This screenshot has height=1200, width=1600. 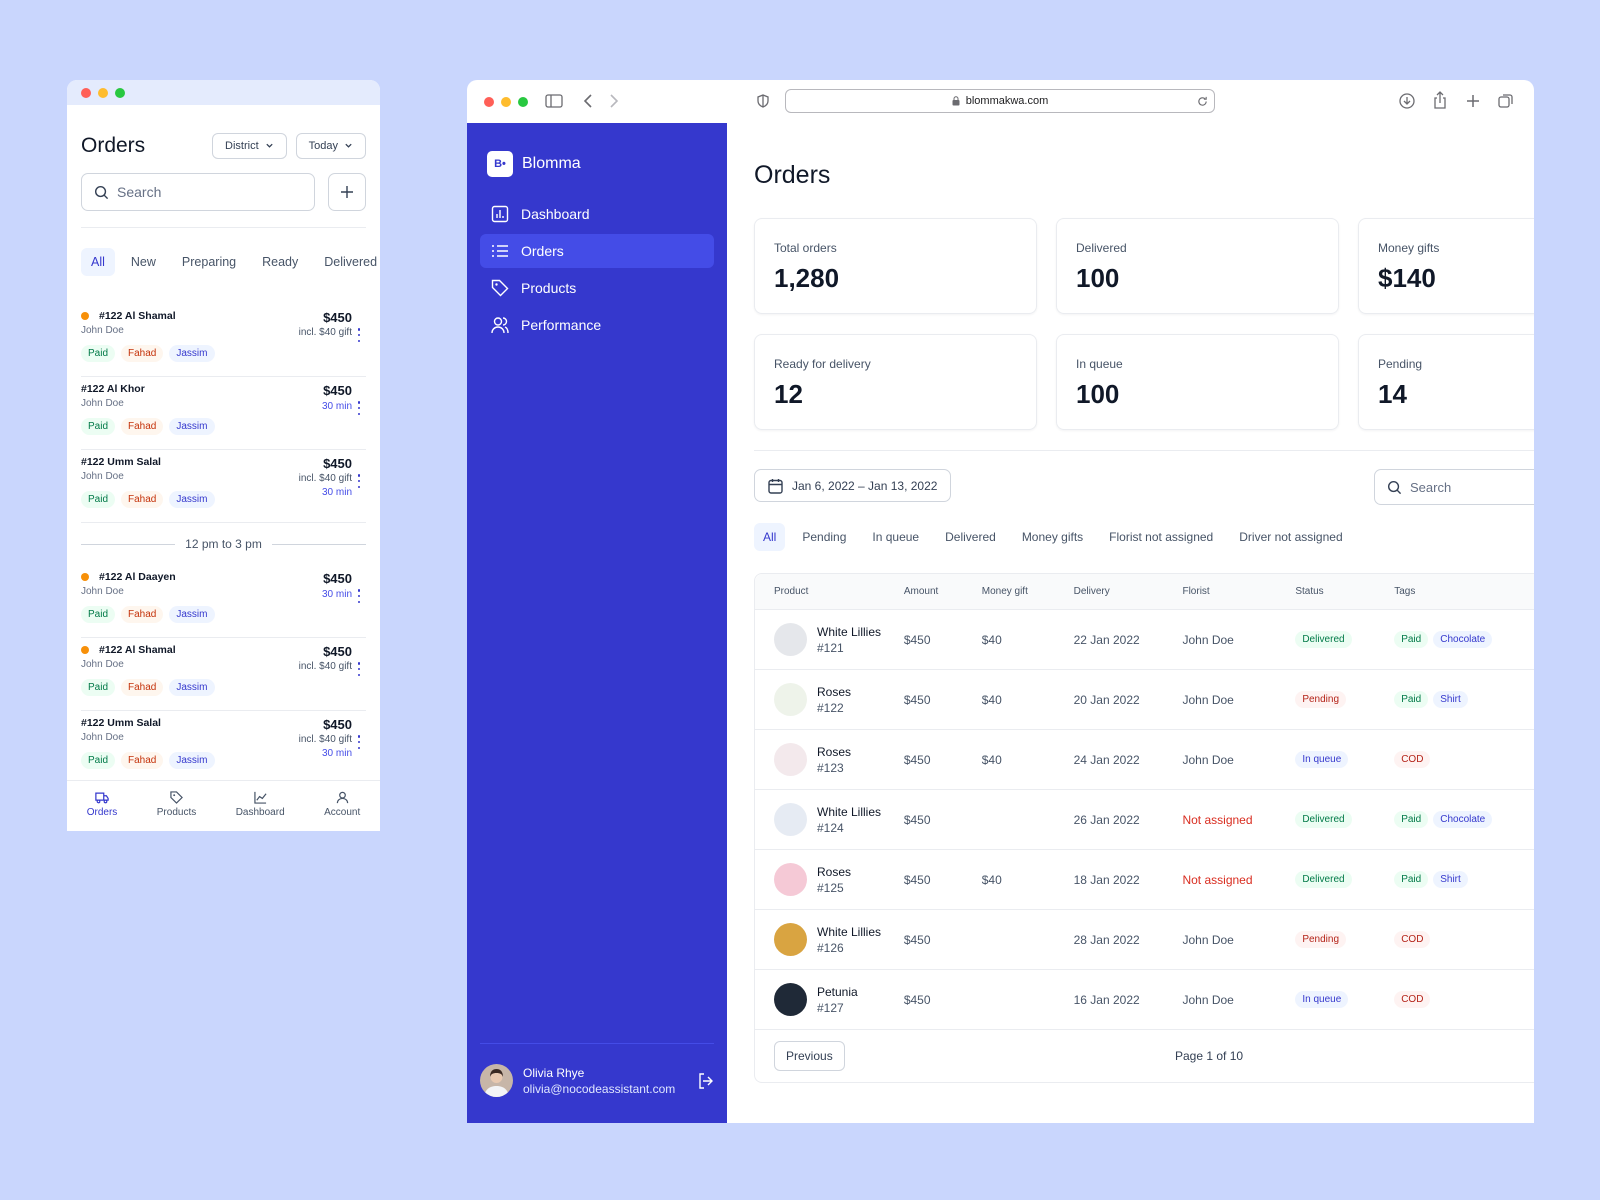 What do you see at coordinates (85, 577) in the screenshot?
I see `status-dot` at bounding box center [85, 577].